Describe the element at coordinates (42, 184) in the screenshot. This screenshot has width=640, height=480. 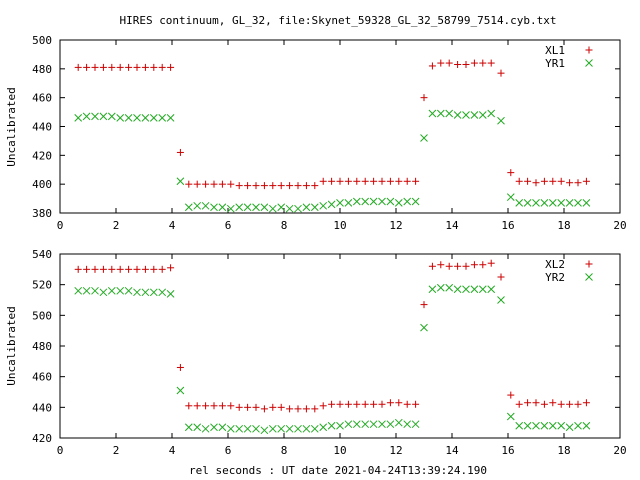
I see `y-tick-label: 400` at that location.